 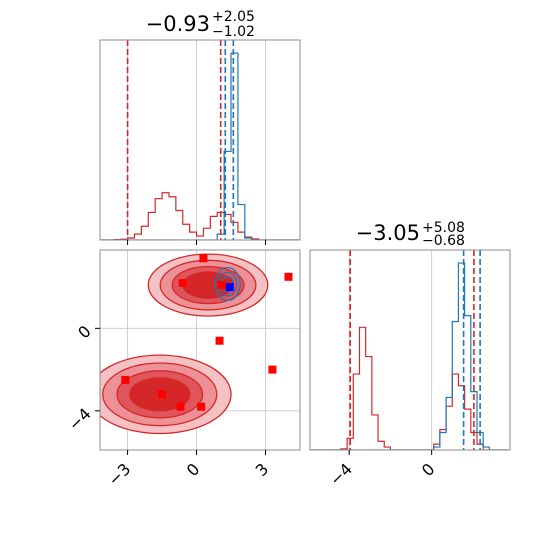 I want to click on grid-bottom-right, so click(x=390, y=350).